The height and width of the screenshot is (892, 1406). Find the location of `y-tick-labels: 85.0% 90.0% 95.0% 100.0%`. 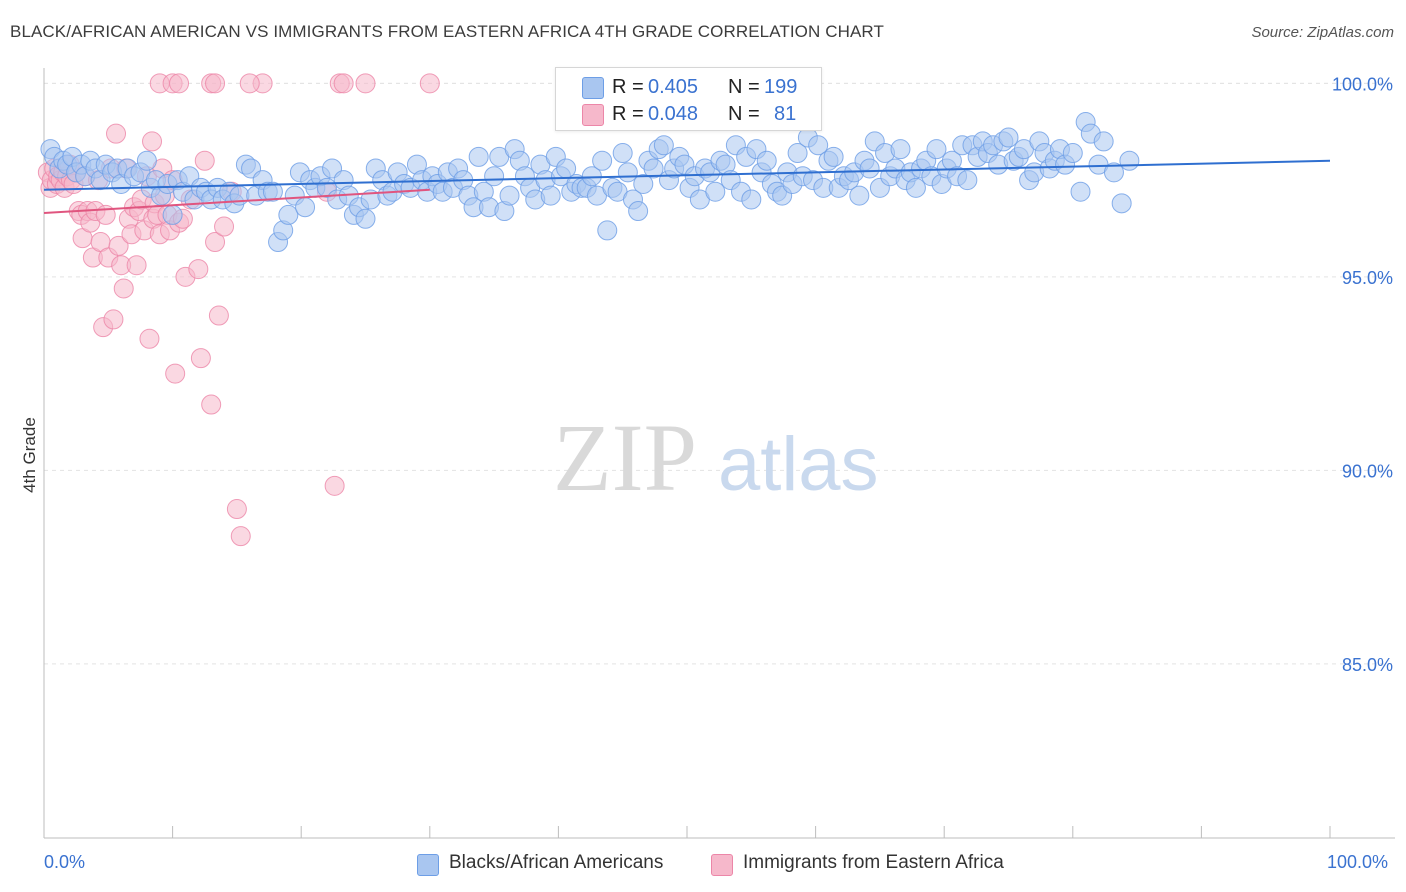

y-tick-labels: 85.0% 90.0% 95.0% 100.0% is located at coordinates (1362, 374).